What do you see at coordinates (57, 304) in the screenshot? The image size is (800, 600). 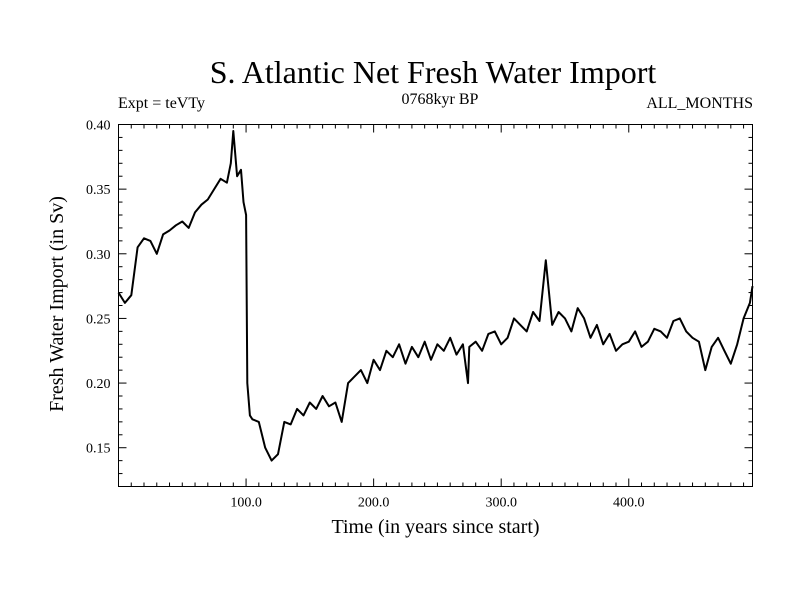 I see `y-axis-label: Fresh Water Import (in Sv)` at bounding box center [57, 304].